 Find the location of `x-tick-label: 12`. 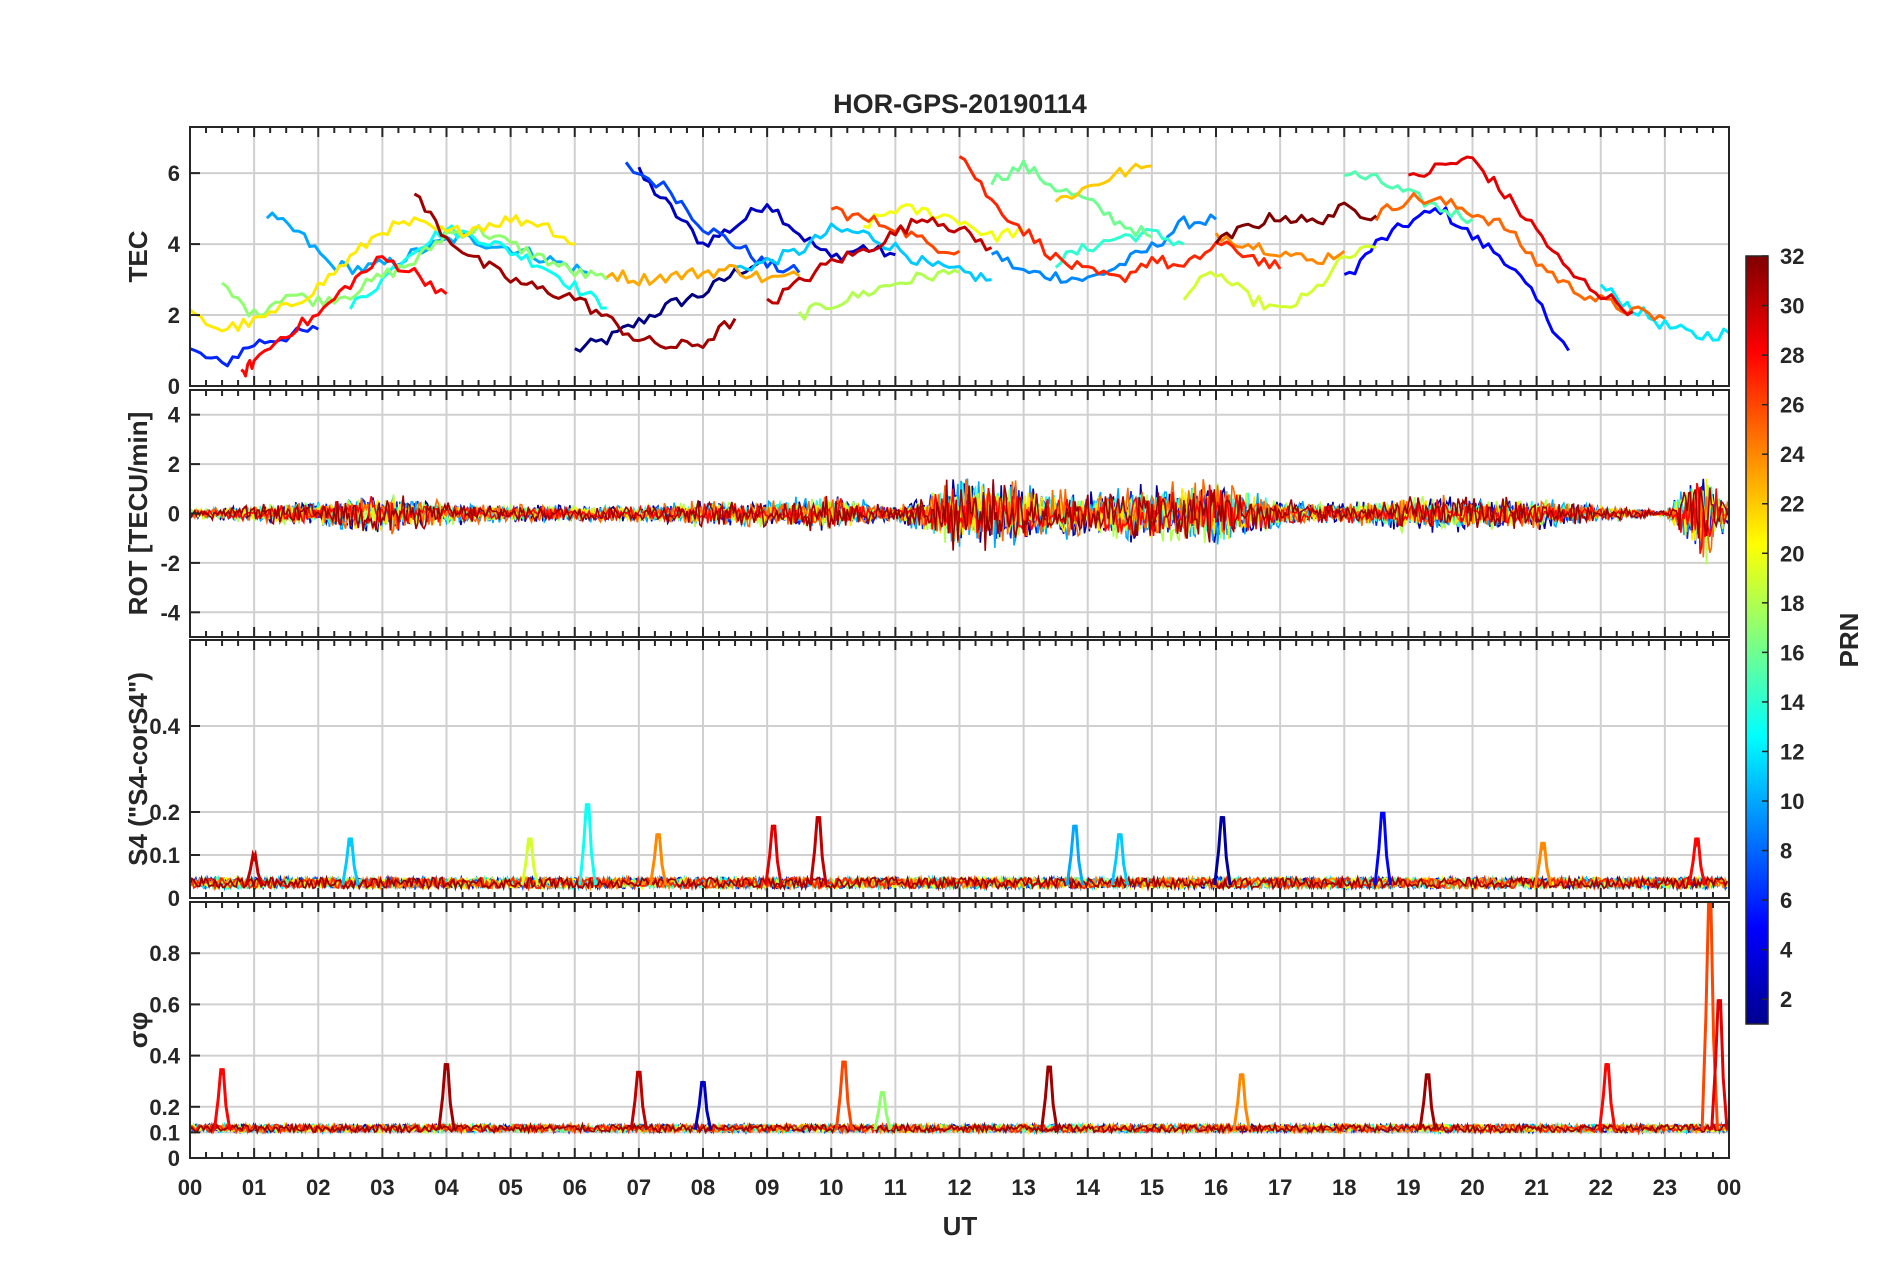

x-tick-label: 12 is located at coordinates (959, 1187).